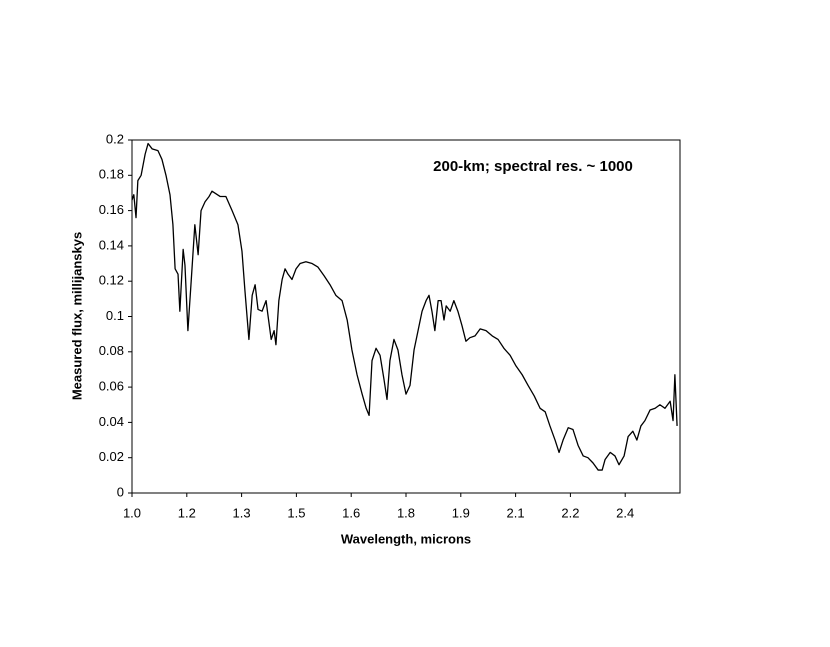  What do you see at coordinates (111, 244) in the screenshot?
I see `y-tick-label: 0.14` at bounding box center [111, 244].